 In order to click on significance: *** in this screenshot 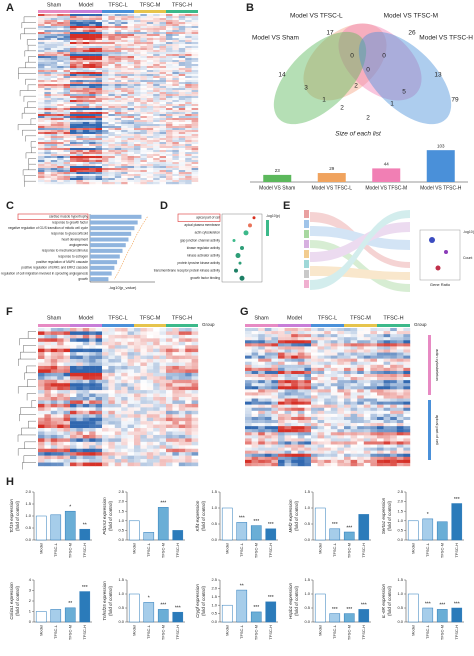, I will do `click(442, 606)`.